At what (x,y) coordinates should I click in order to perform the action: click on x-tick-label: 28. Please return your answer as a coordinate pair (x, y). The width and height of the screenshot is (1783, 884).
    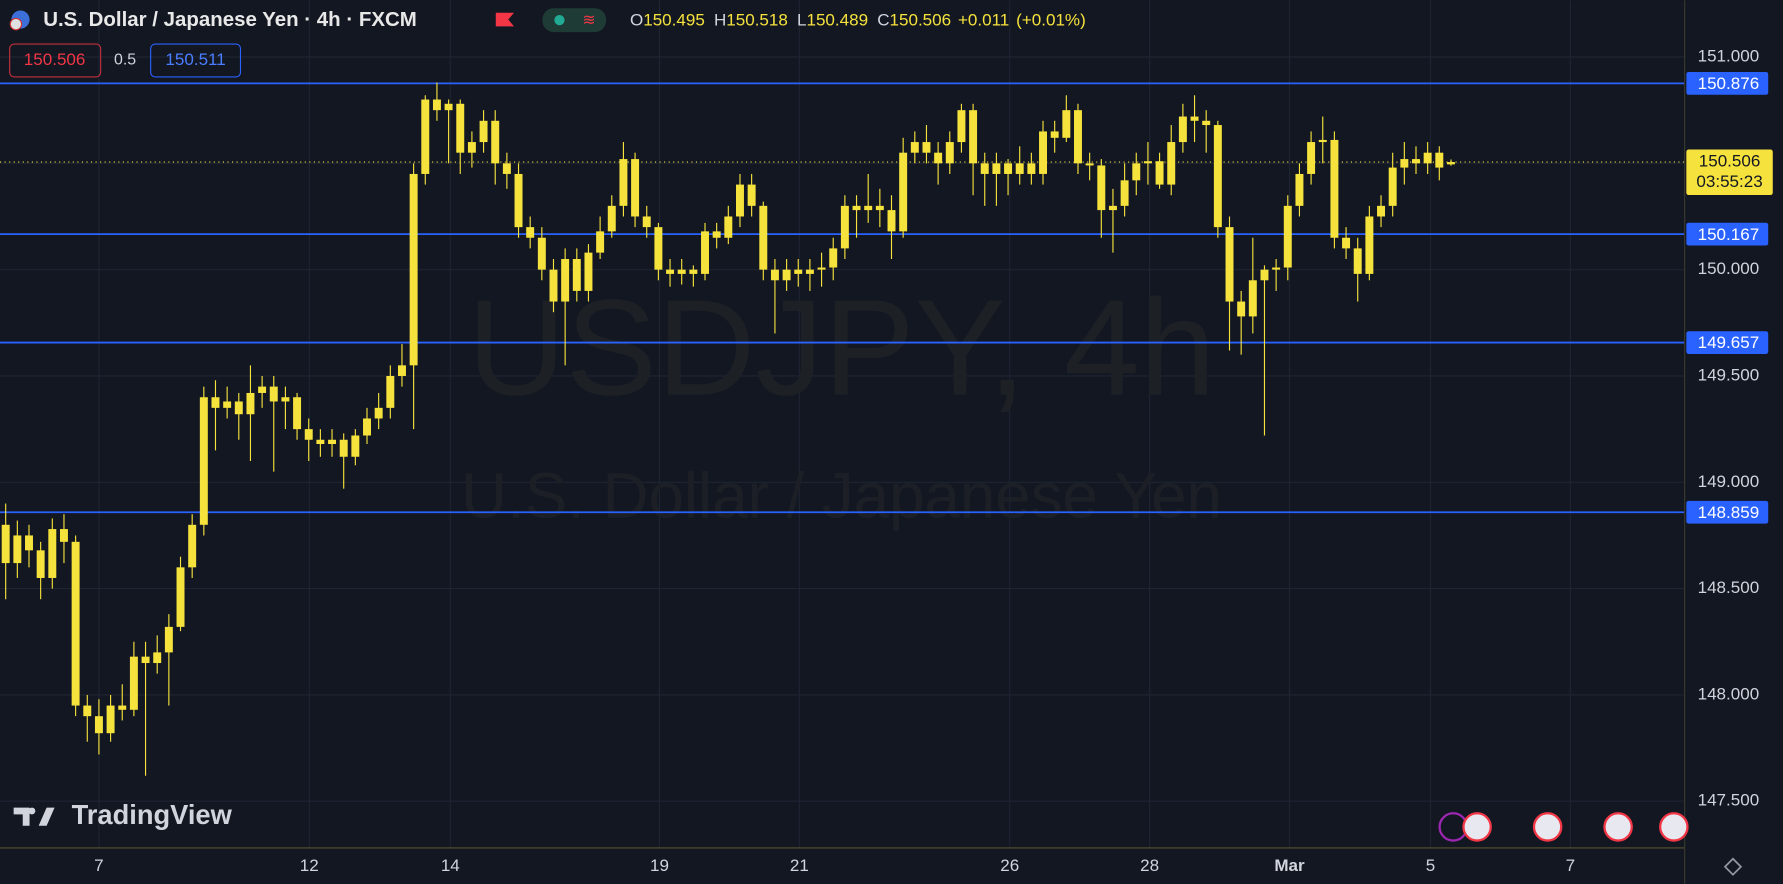
    Looking at the image, I should click on (1149, 865).